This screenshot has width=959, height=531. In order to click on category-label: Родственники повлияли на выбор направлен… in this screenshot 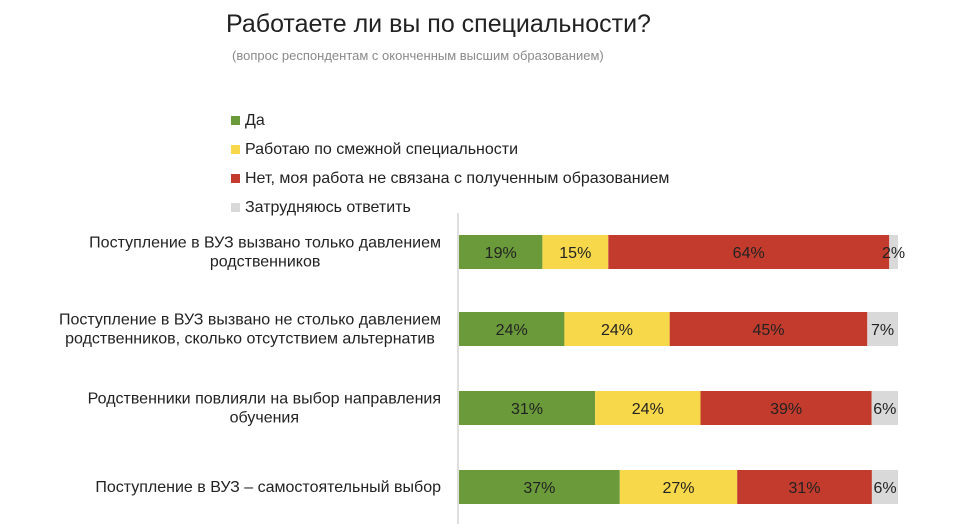, I will do `click(264, 399)`.